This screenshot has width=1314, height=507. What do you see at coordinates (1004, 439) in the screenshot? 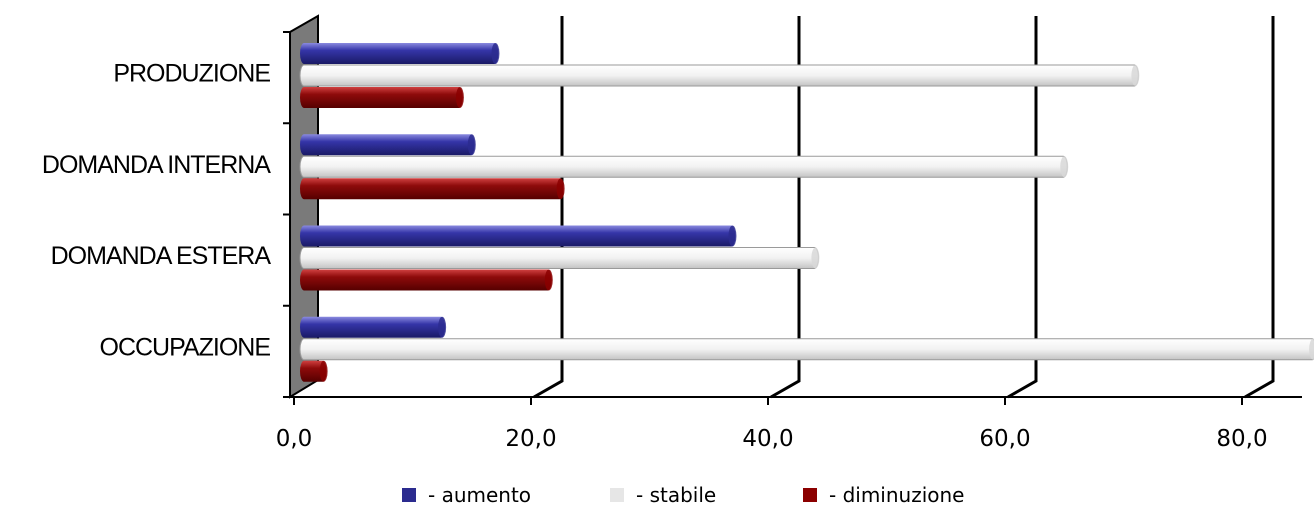
I see `x-tick-label: 60,0` at bounding box center [1004, 439].